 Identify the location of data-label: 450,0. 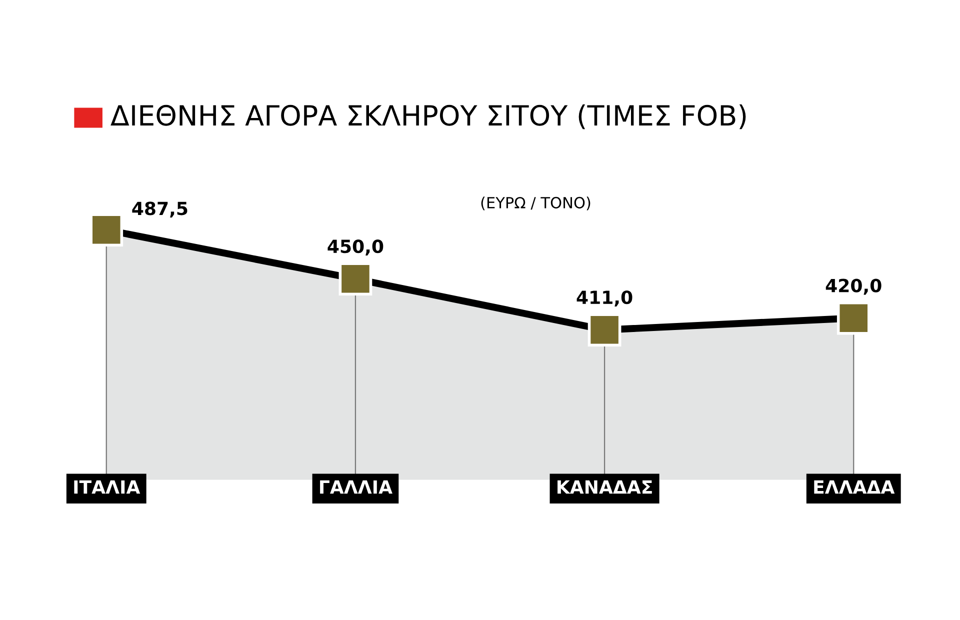
(356, 248).